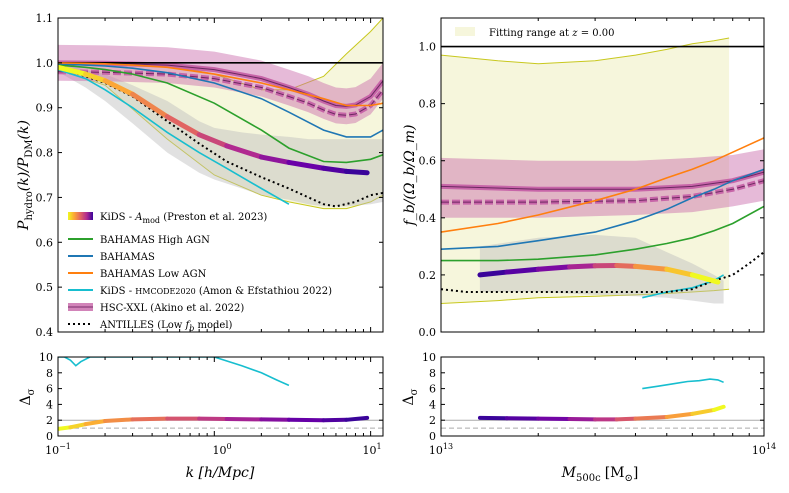 The height and width of the screenshot is (493, 789). I want to click on x-tick-left-1: 10⁻¹, so click(58, 449).